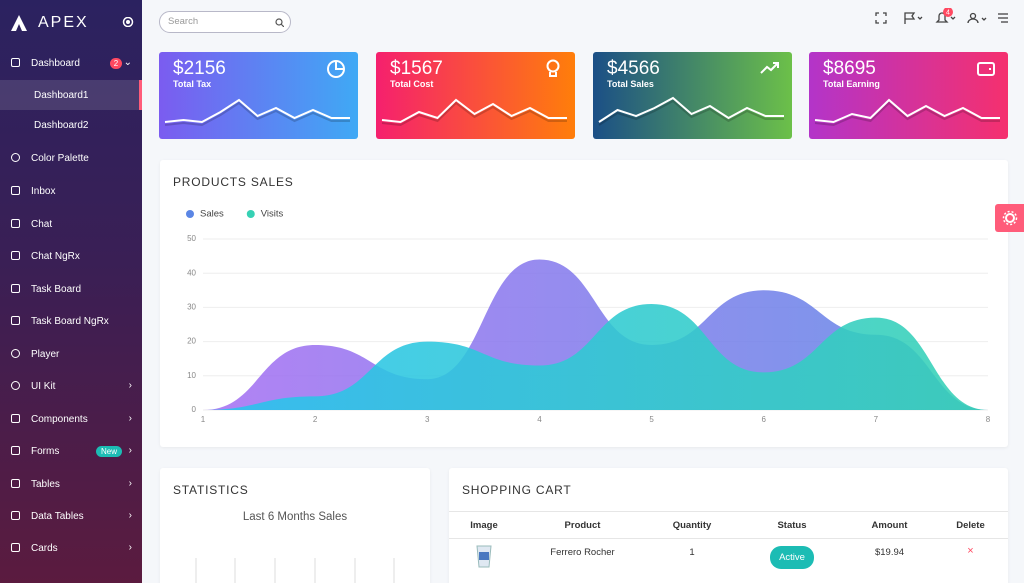  I want to click on menu-badge: 2, so click(116, 63).